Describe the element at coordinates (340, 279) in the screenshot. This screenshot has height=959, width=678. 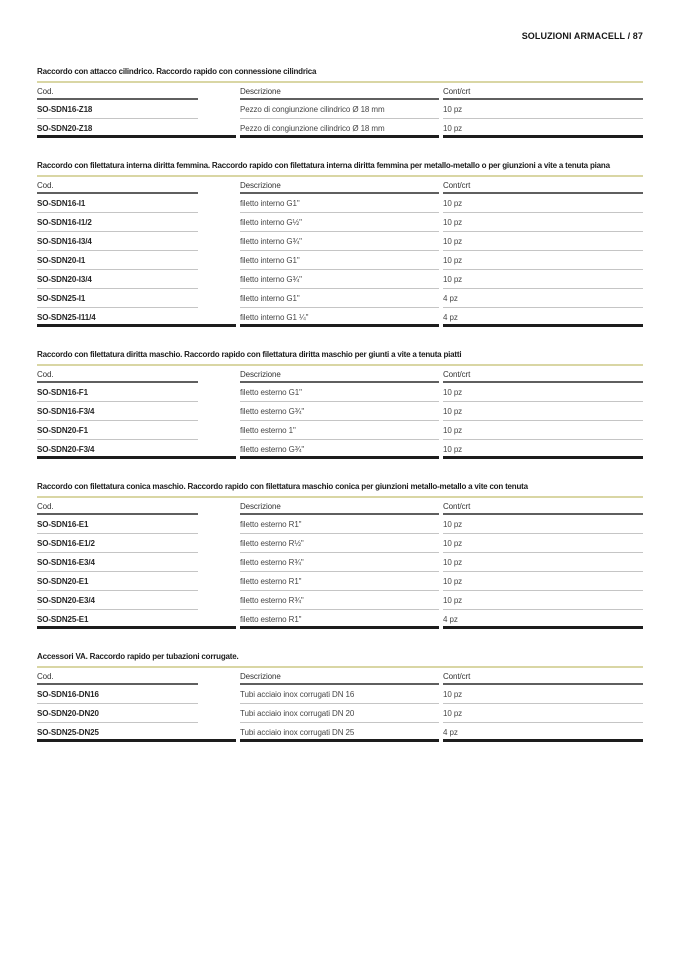
I see `table-row: SO-SDN20-I3/4 filetto interno G¾" 10 pz` at that location.